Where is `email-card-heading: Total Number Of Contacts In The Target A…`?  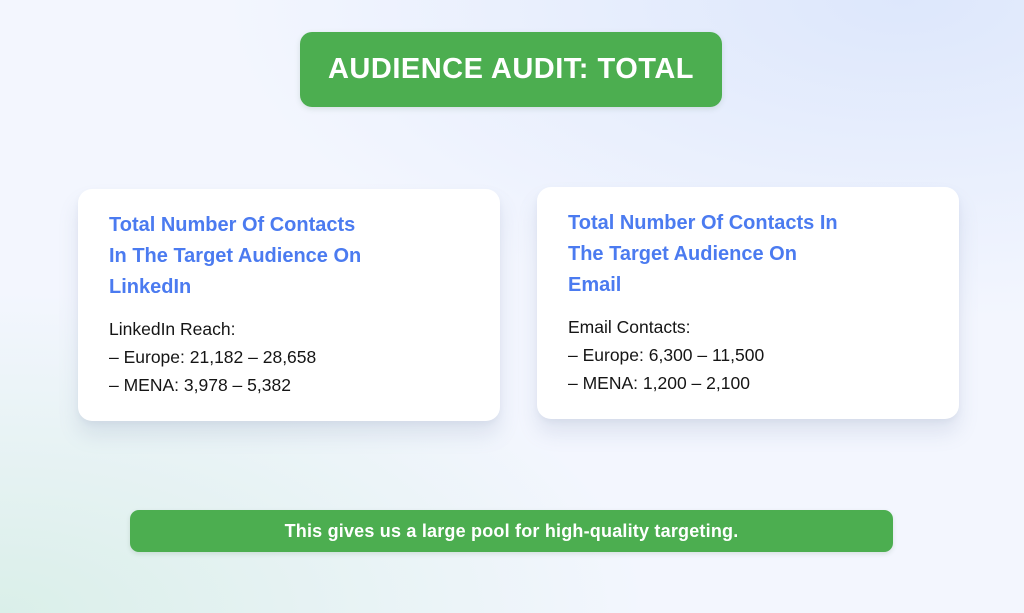 email-card-heading: Total Number Of Contacts In The Target A… is located at coordinates (748, 254).